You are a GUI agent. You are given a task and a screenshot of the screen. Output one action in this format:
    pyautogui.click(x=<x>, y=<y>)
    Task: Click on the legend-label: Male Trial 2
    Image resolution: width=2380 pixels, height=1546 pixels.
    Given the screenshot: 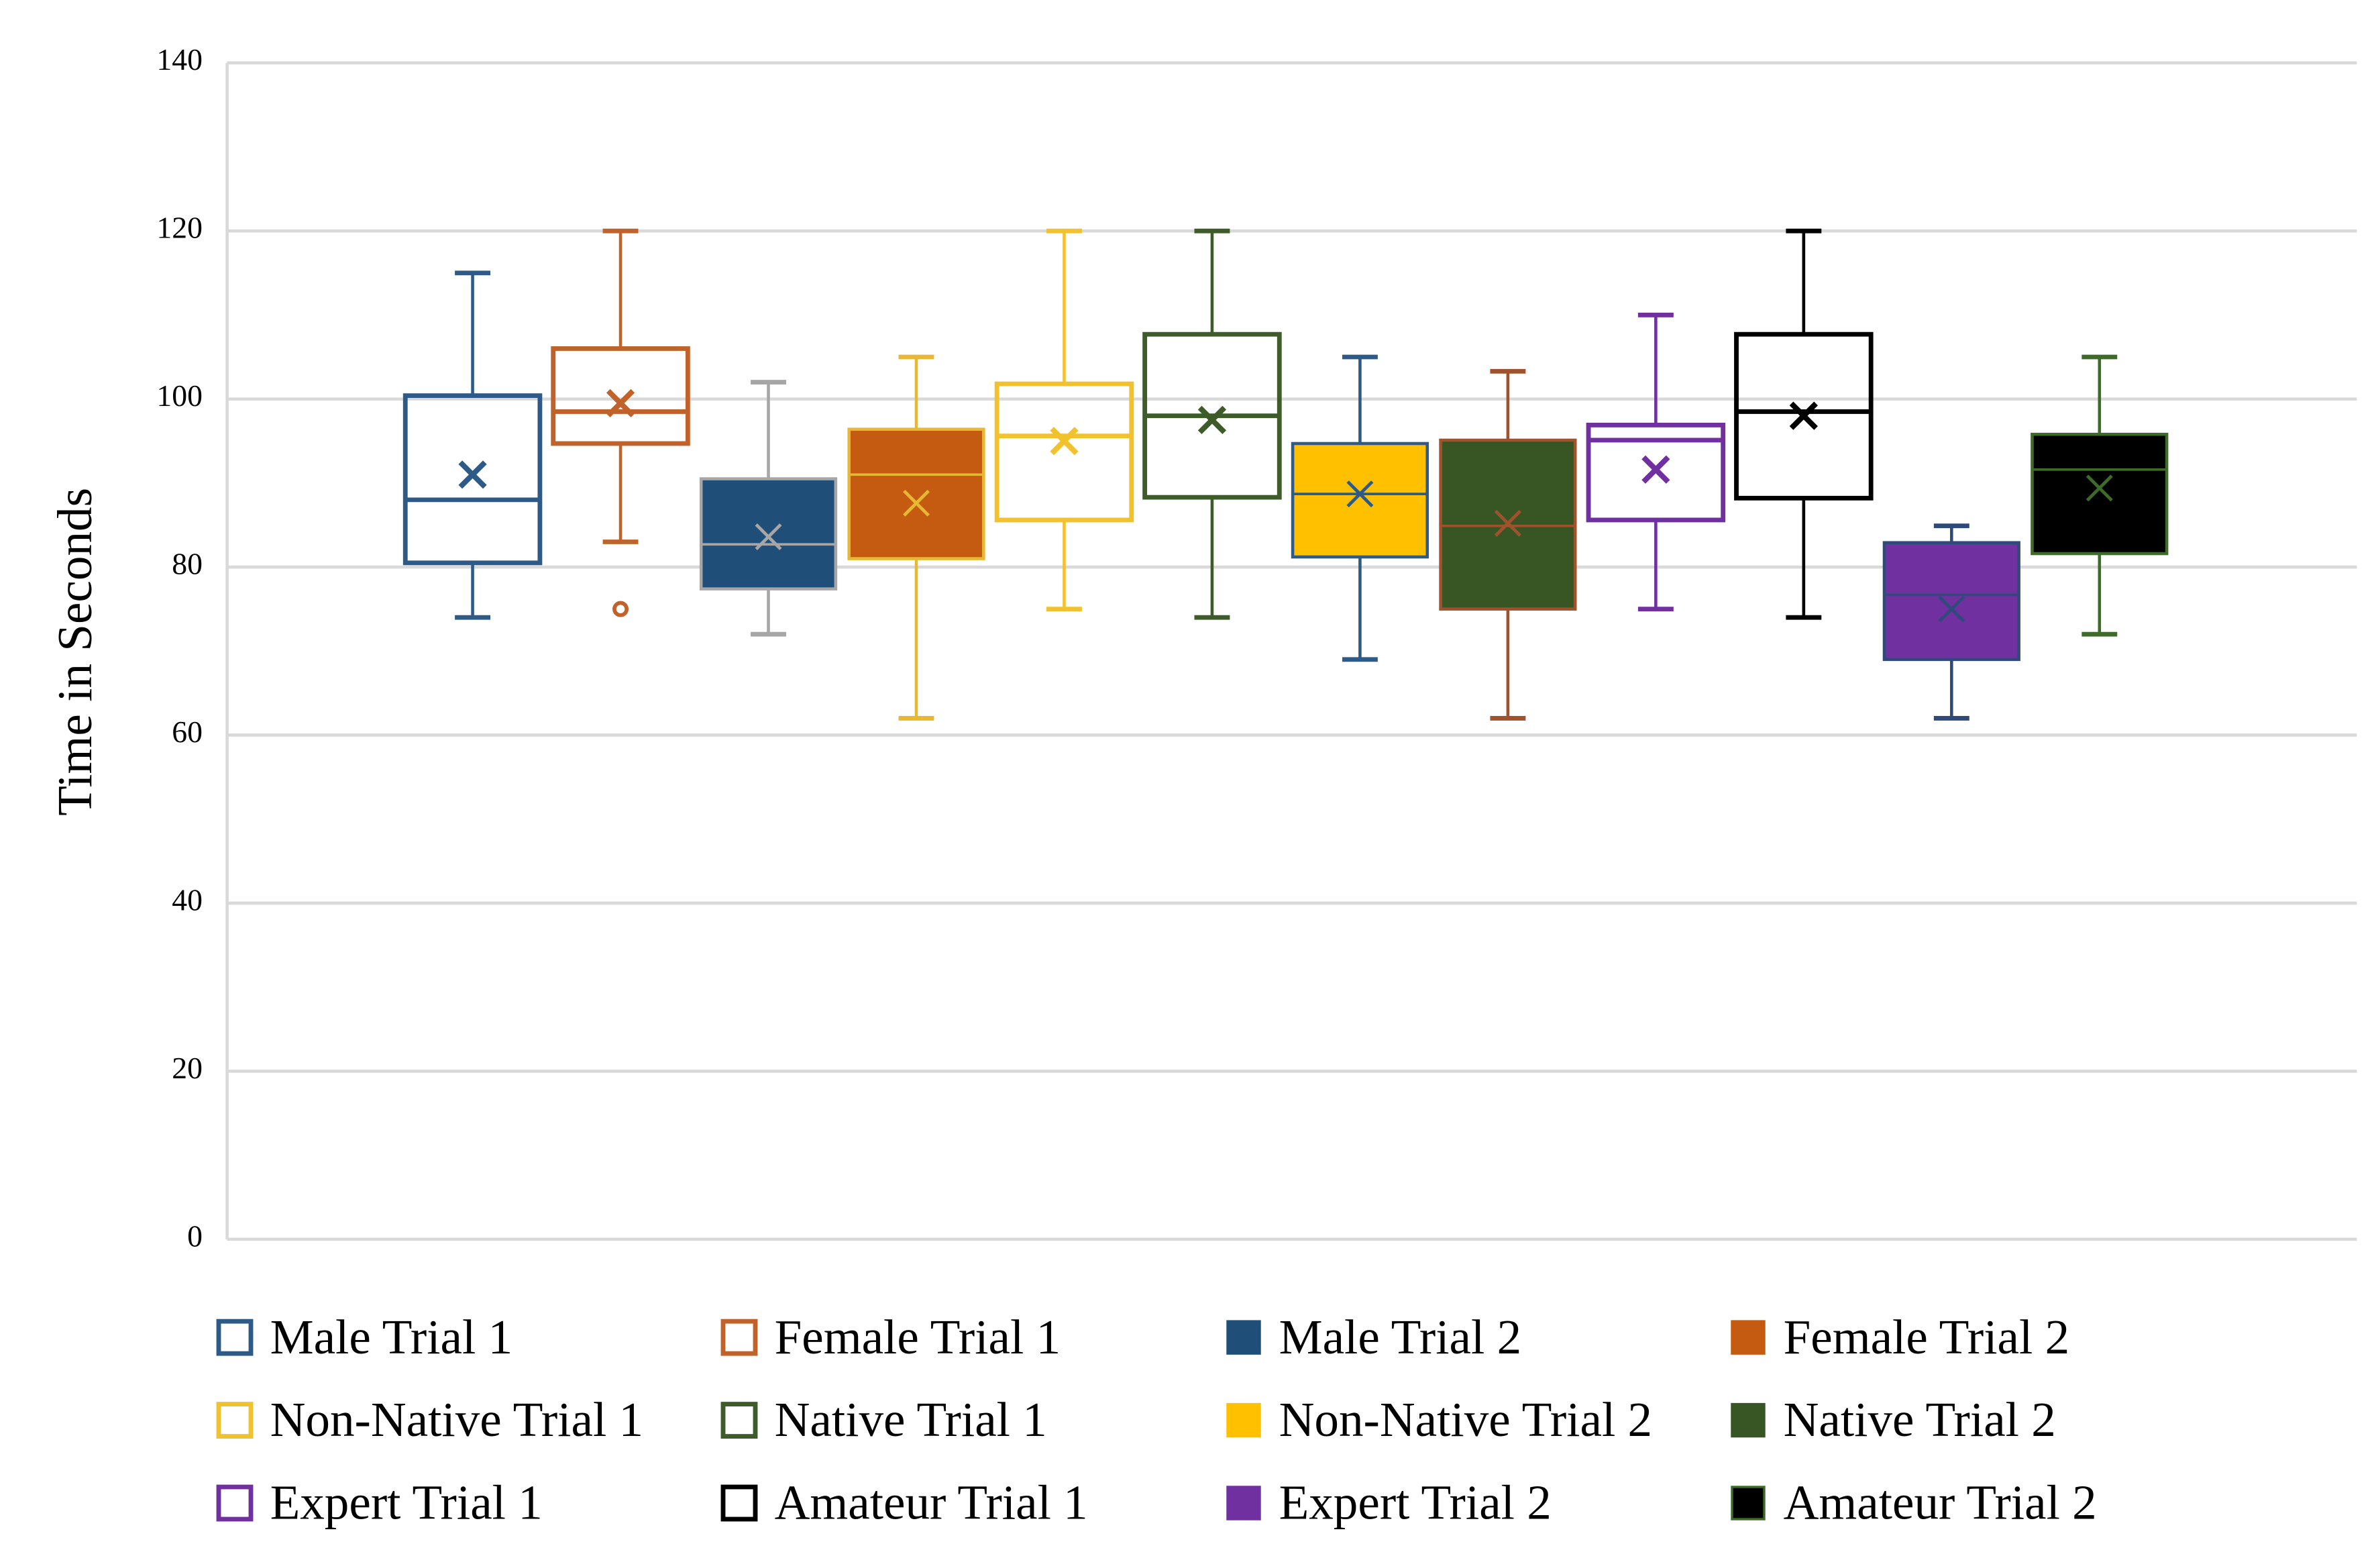 What is the action you would take?
    pyautogui.click(x=1400, y=1337)
    